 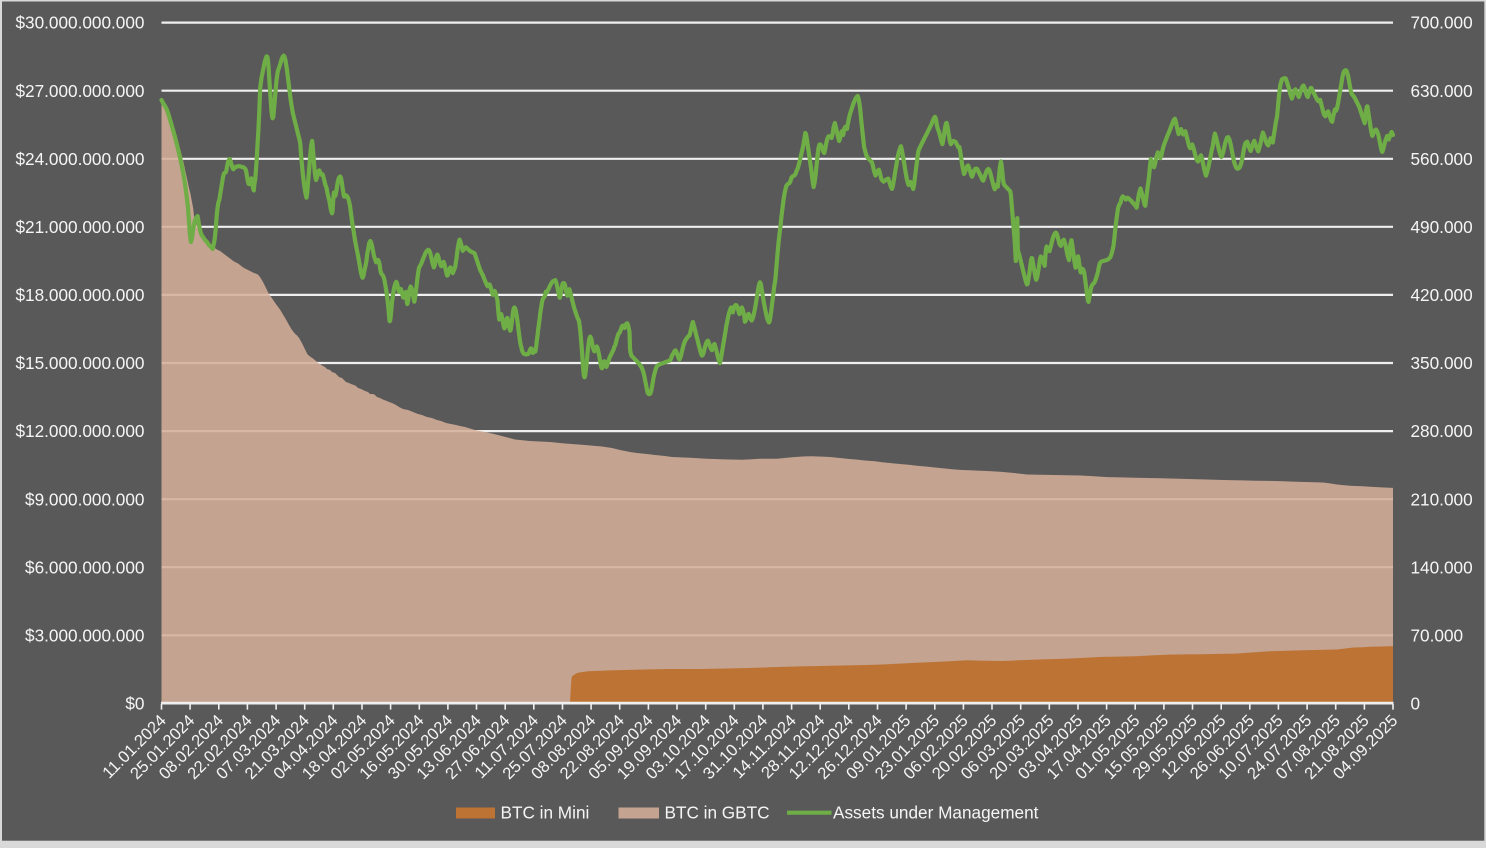 I want to click on svg-text: $24.000.000.000, so click(x=79, y=159).